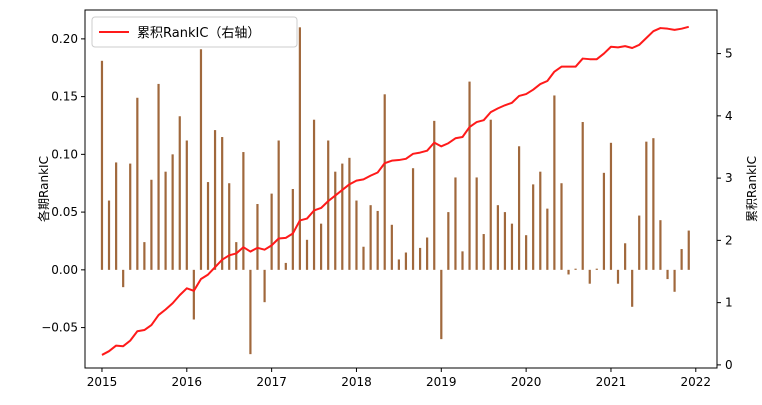 The height and width of the screenshot is (405, 762). I want to click on legend: 累积RankIC（右轴）, so click(194, 32).